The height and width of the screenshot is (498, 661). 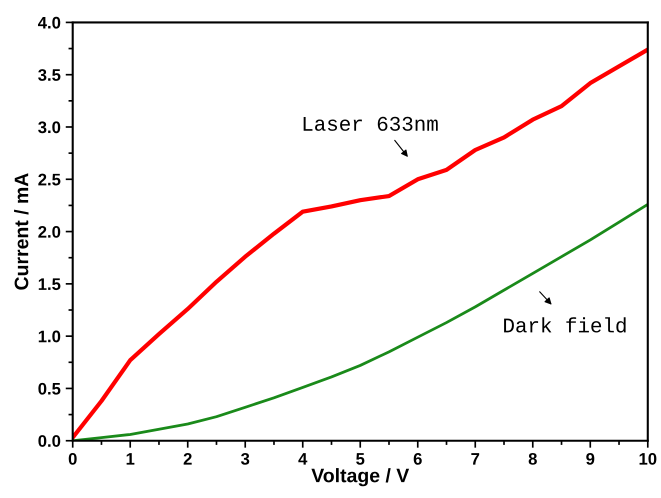 What do you see at coordinates (130, 459) in the screenshot?
I see `x-tick-label: 1` at bounding box center [130, 459].